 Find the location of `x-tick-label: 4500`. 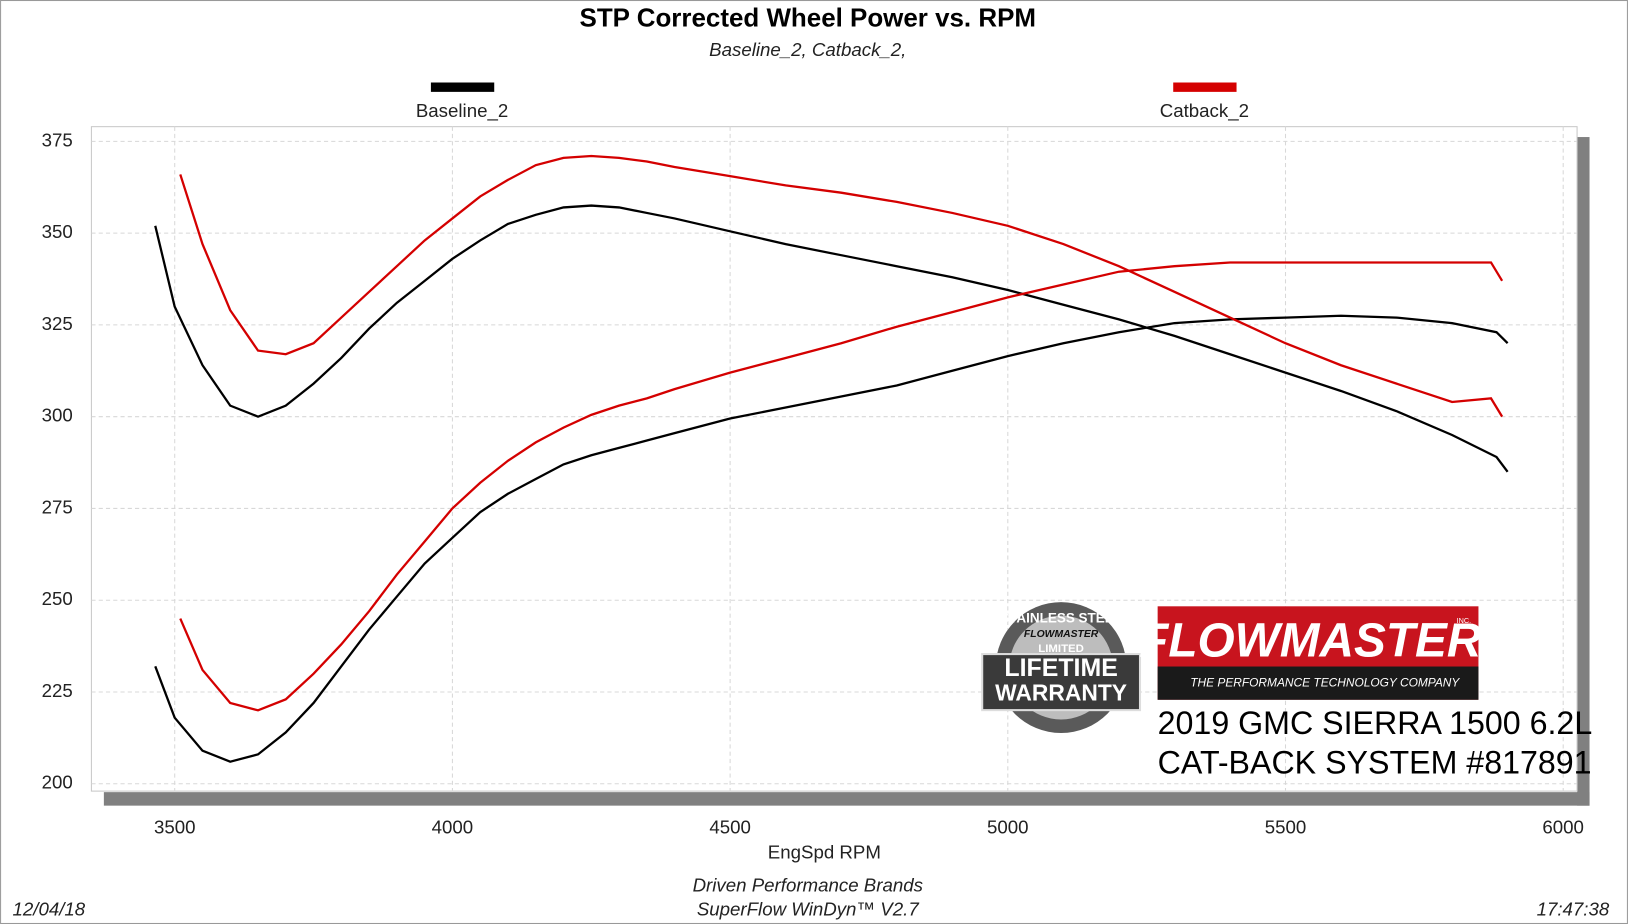

x-tick-label: 4500 is located at coordinates (730, 826).